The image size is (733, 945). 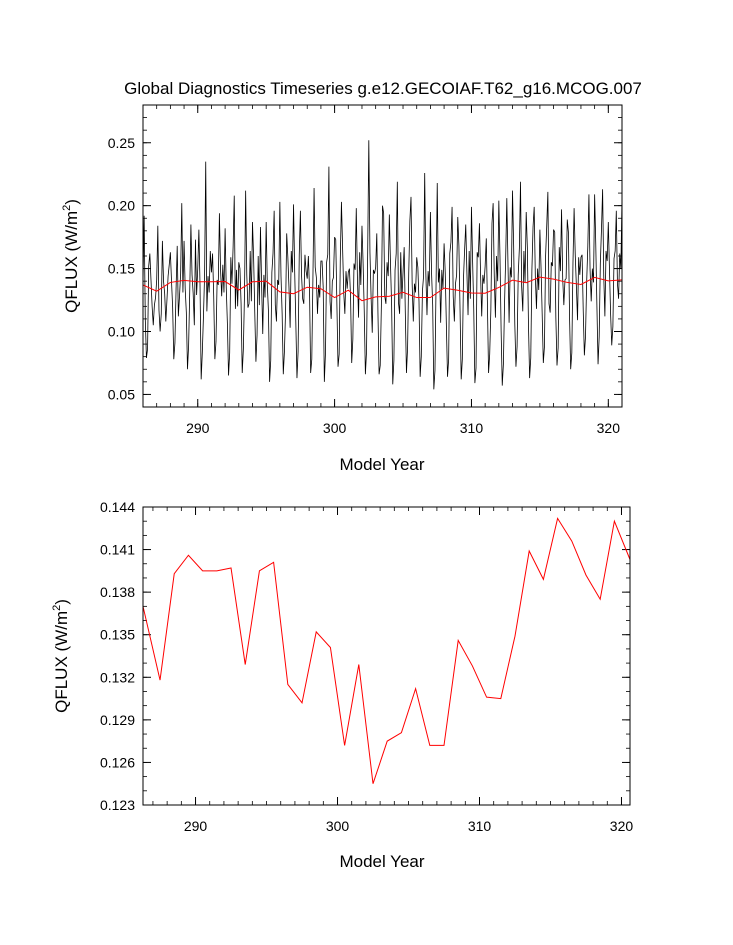 I want to click on top-chart-y-tick-label: 0.25, so click(x=121, y=143).